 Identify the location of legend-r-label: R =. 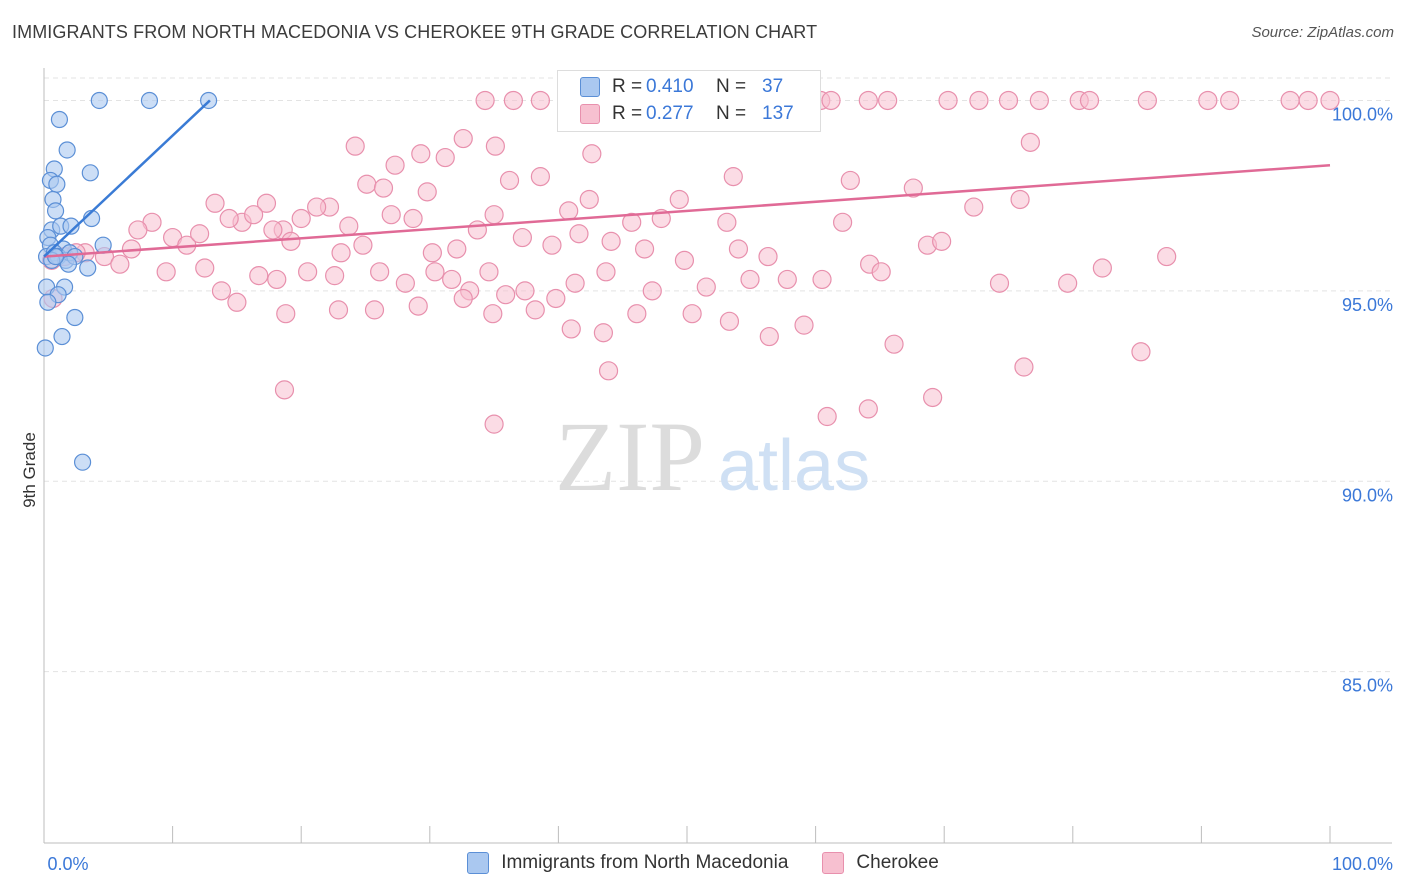
(627, 86).